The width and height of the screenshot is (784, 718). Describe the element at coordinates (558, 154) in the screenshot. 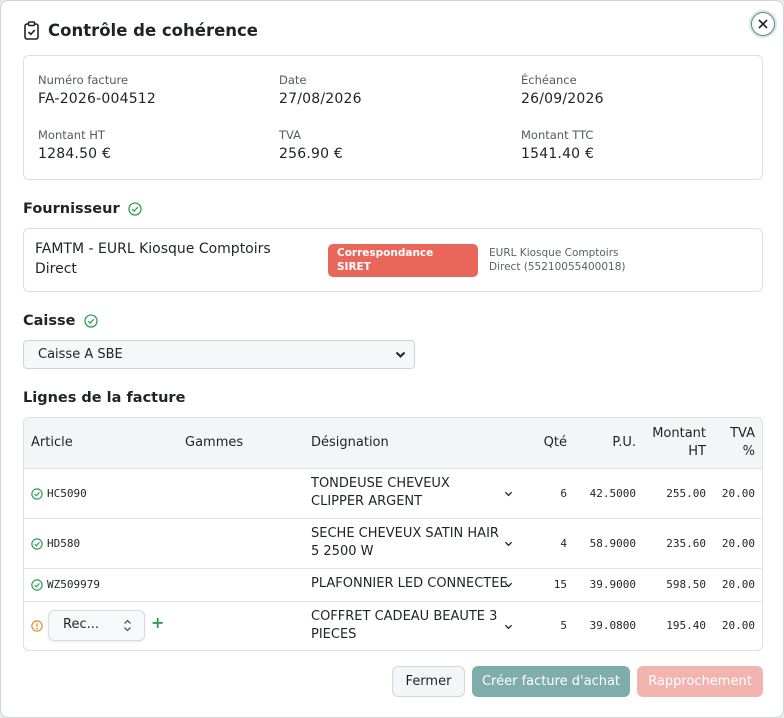

I see `amount-ttc-value: 1541.40 €` at that location.